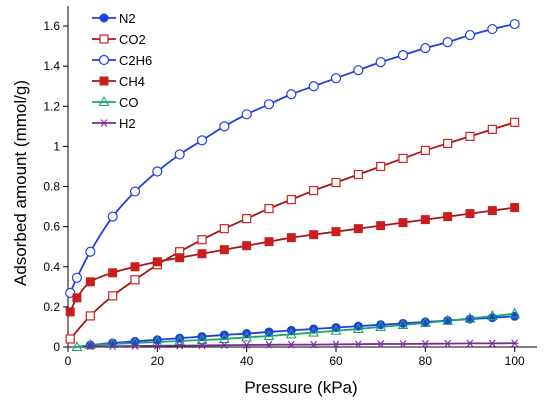 The height and width of the screenshot is (408, 550). What do you see at coordinates (51, 227) in the screenshot?
I see `y-tick-label: 0.6` at bounding box center [51, 227].